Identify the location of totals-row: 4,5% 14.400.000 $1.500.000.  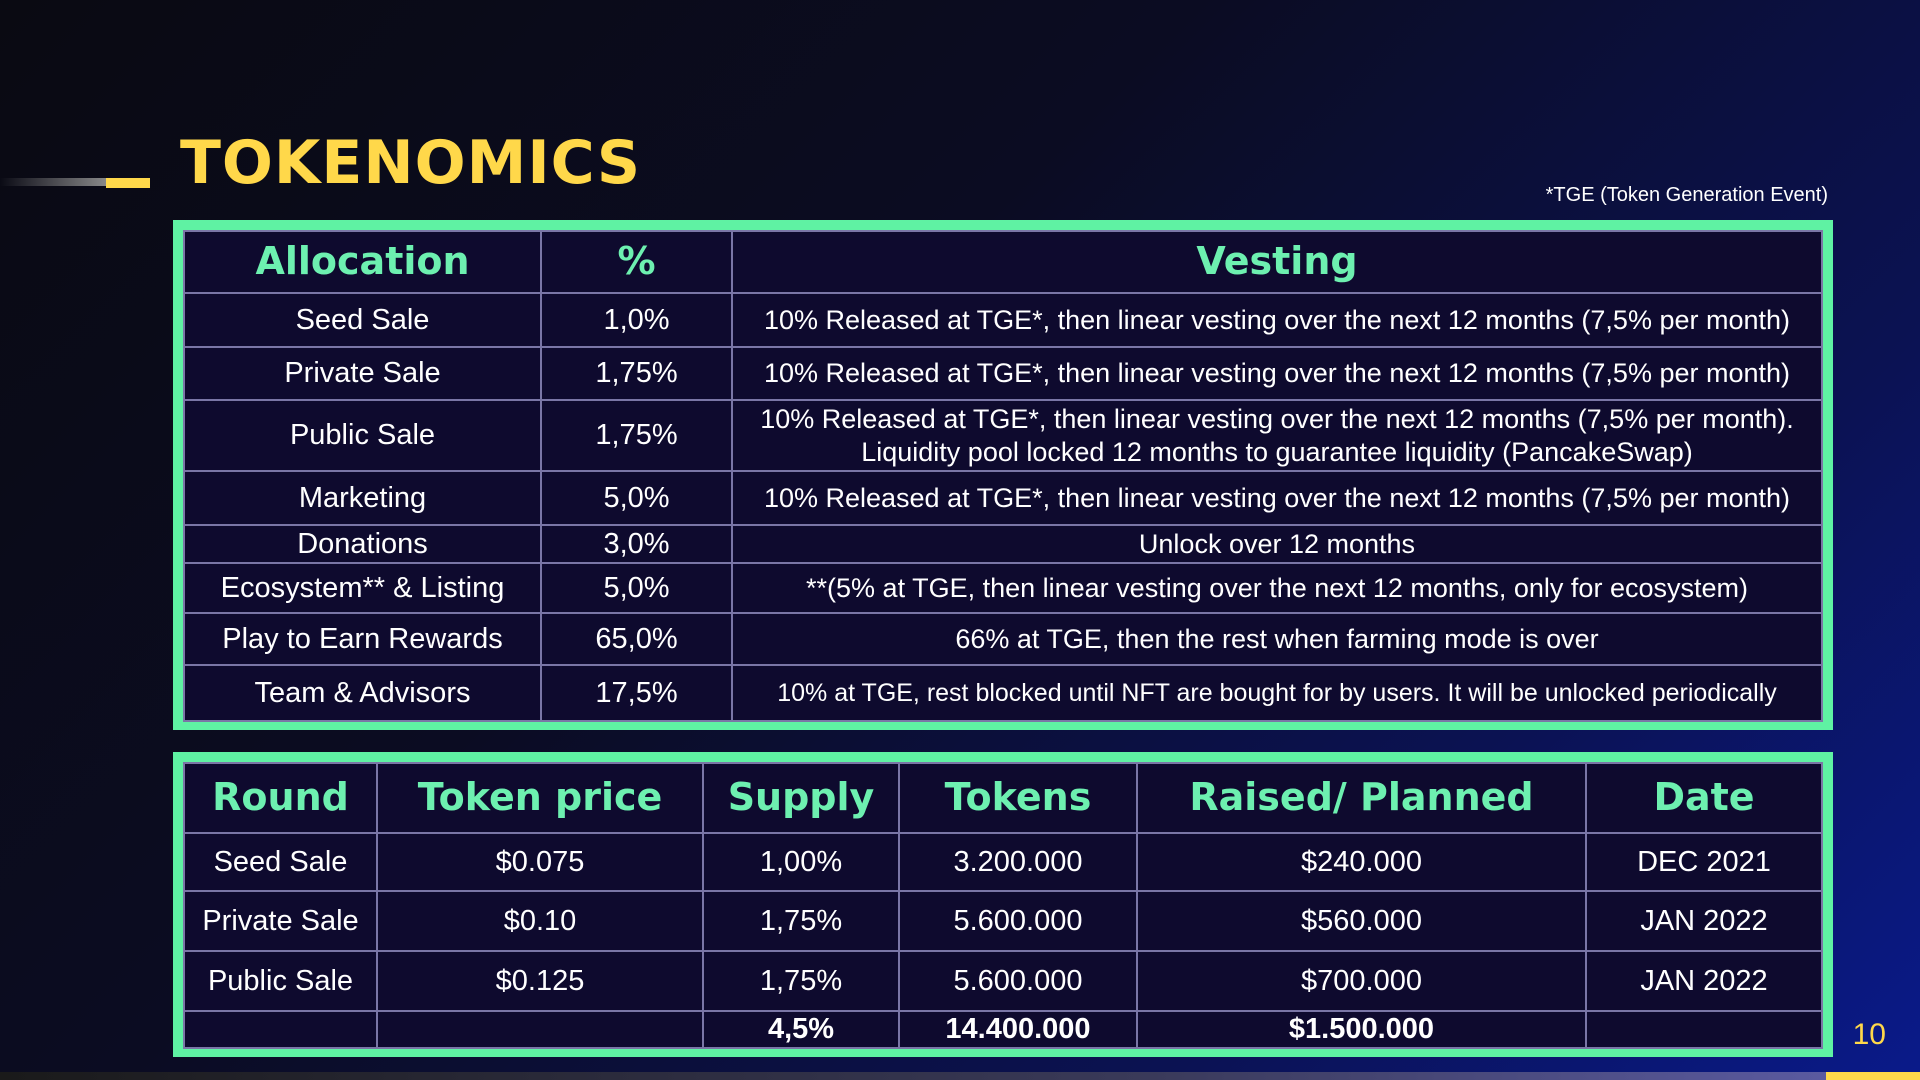
(1003, 1029).